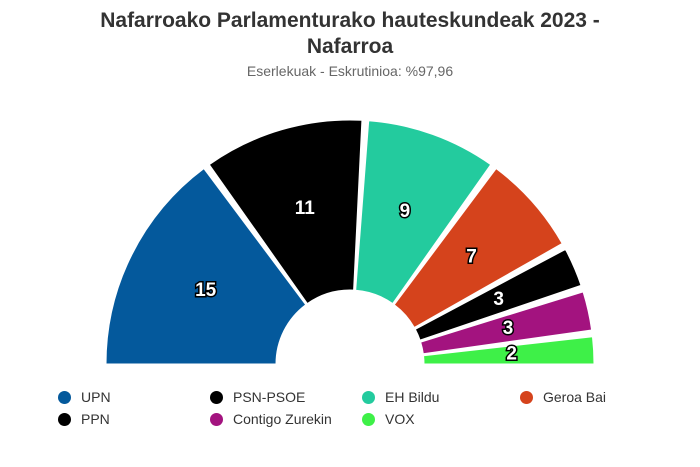 This screenshot has width=700, height=467. What do you see at coordinates (206, 266) in the screenshot?
I see `slice-upn` at bounding box center [206, 266].